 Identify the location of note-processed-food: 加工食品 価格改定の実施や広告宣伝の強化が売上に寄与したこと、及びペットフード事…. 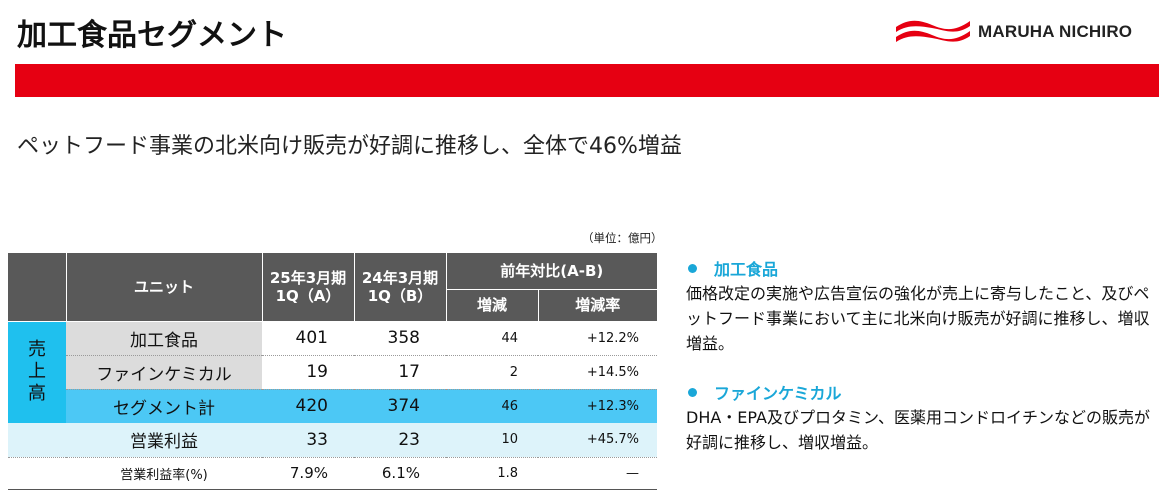
(921, 306).